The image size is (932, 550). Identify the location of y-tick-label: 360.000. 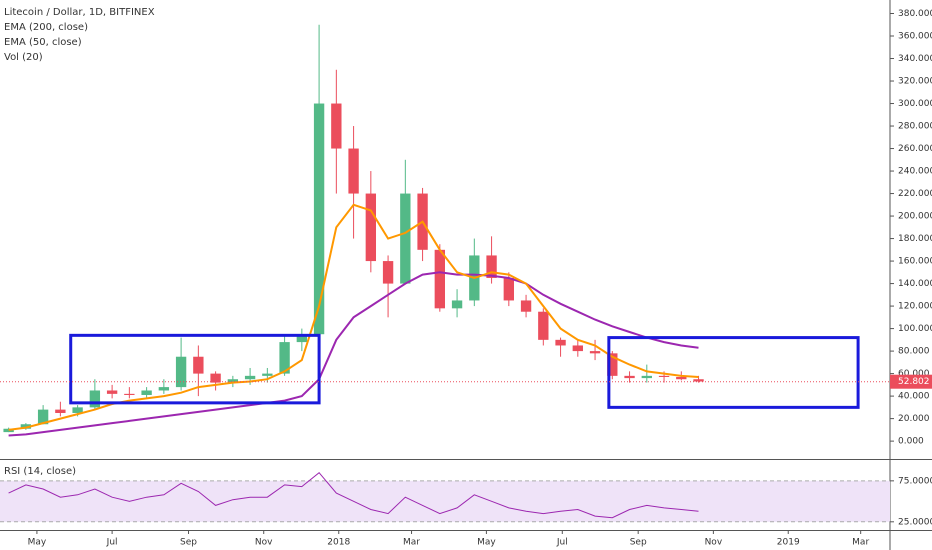
(915, 37).